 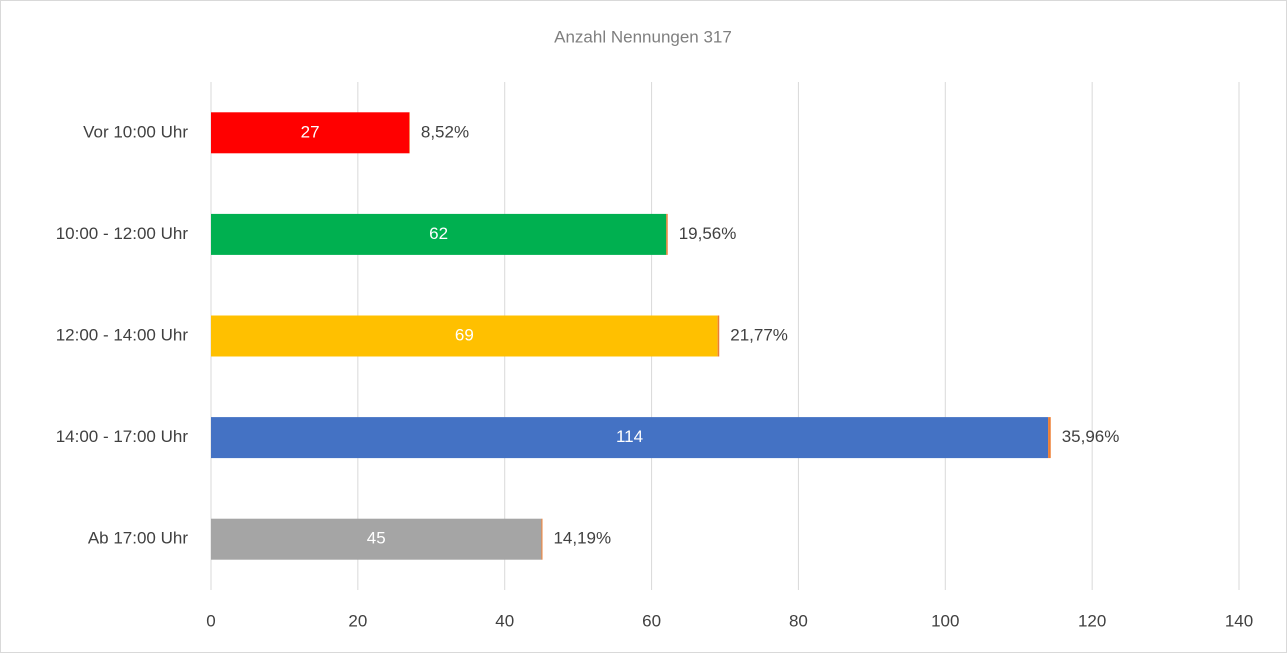 I want to click on x-tick-label: 60, so click(x=651, y=620).